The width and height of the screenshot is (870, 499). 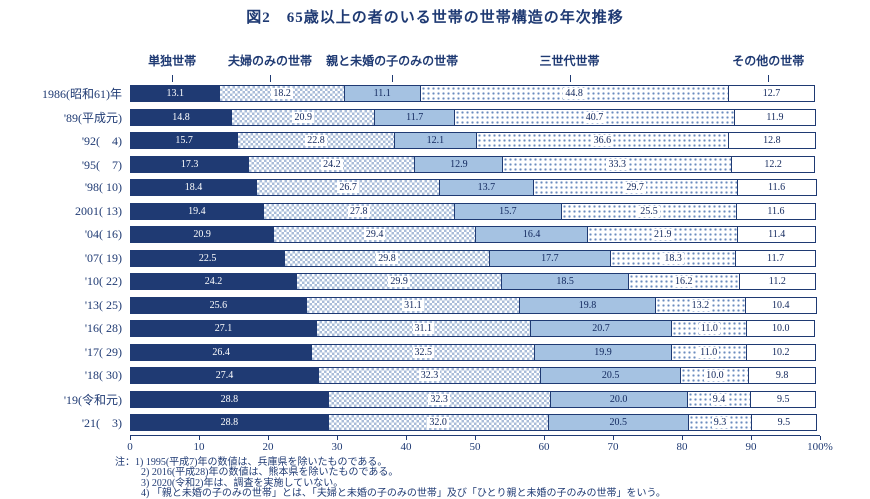 I want to click on x-axis-tick-label: 0, so click(x=130, y=446).